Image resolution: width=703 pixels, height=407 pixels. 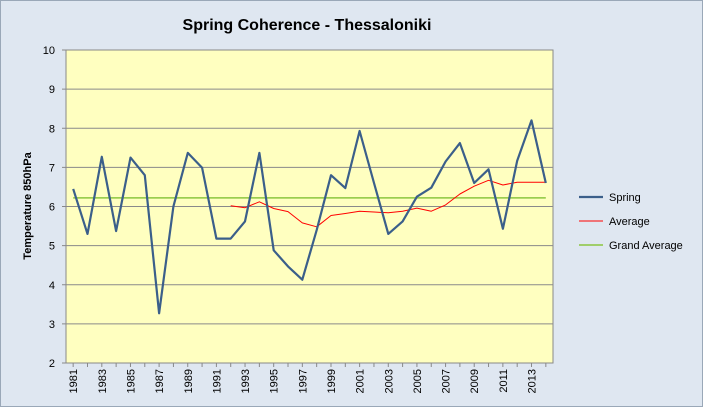 I want to click on x-tick-label: 2007, so click(x=447, y=381).